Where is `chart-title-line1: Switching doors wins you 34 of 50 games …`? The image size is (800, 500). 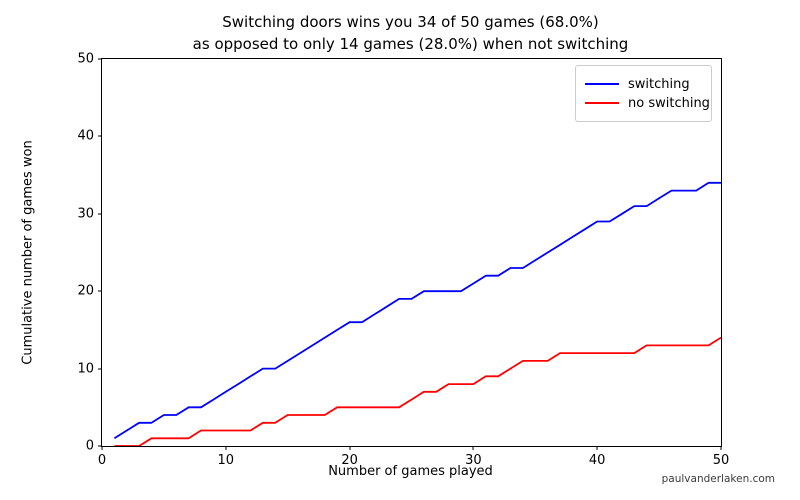 chart-title-line1: Switching doors wins you 34 of 50 games … is located at coordinates (410, 22).